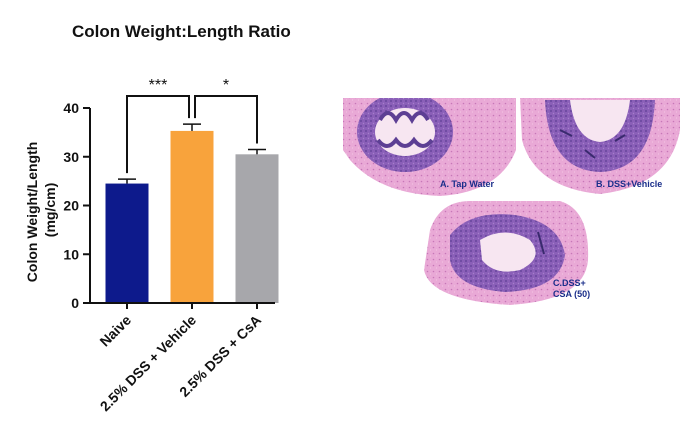 This screenshot has height=443, width=695. I want to click on bars, so click(192, 216).